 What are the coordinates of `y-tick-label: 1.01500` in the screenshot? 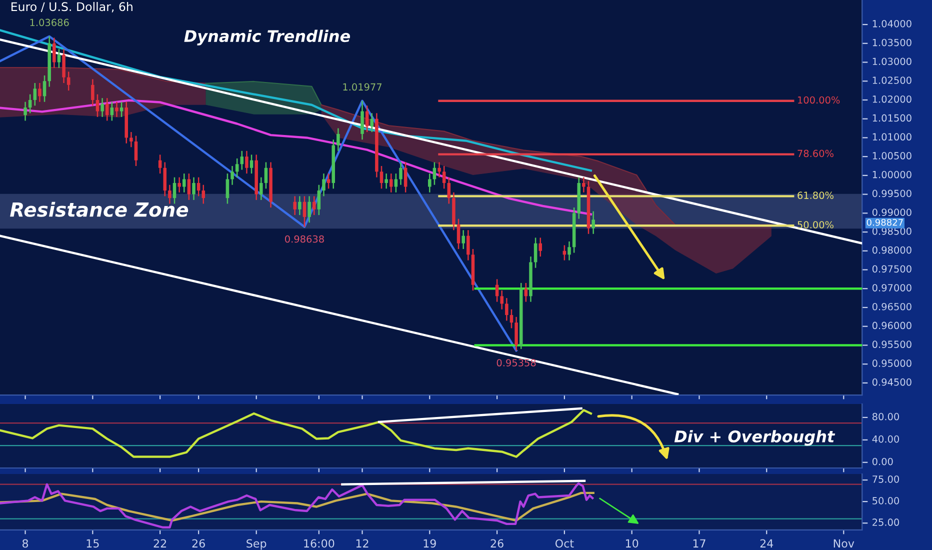 It's located at (892, 118).